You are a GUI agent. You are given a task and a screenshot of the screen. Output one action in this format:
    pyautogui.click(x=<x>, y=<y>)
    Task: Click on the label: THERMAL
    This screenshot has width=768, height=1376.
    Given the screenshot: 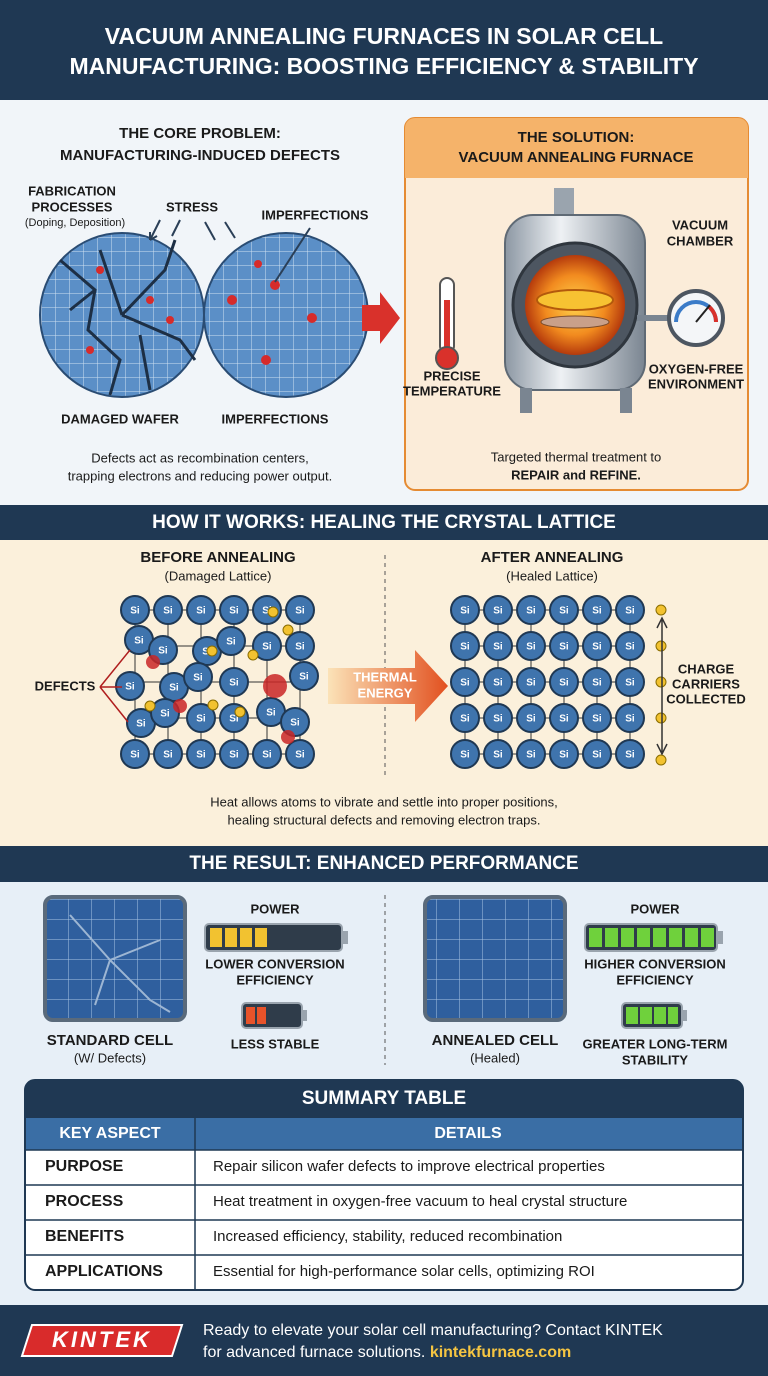 What is the action you would take?
    pyautogui.click(x=385, y=676)
    